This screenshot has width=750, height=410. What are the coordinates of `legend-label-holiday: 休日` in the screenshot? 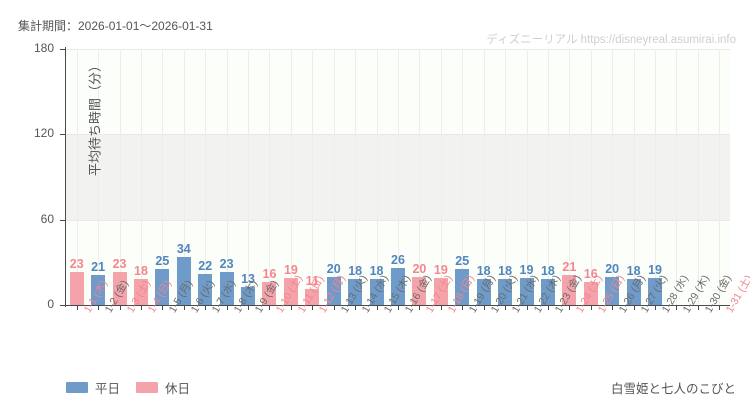 It's located at (178, 389).